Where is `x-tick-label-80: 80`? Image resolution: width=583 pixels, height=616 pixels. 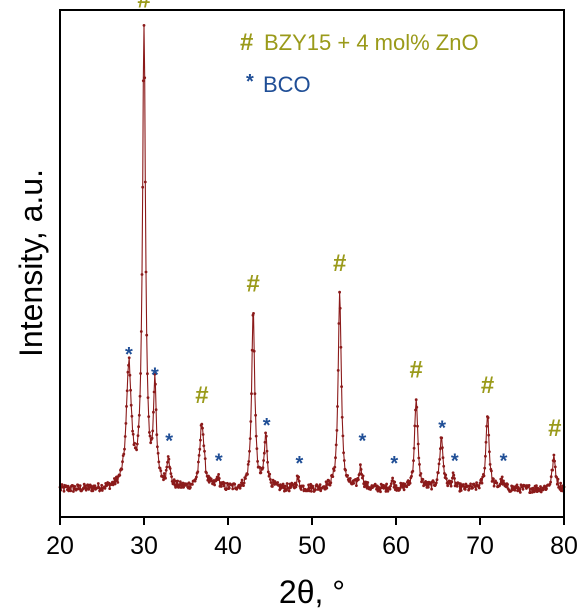 x-tick-label-80: 80 is located at coordinates (564, 546).